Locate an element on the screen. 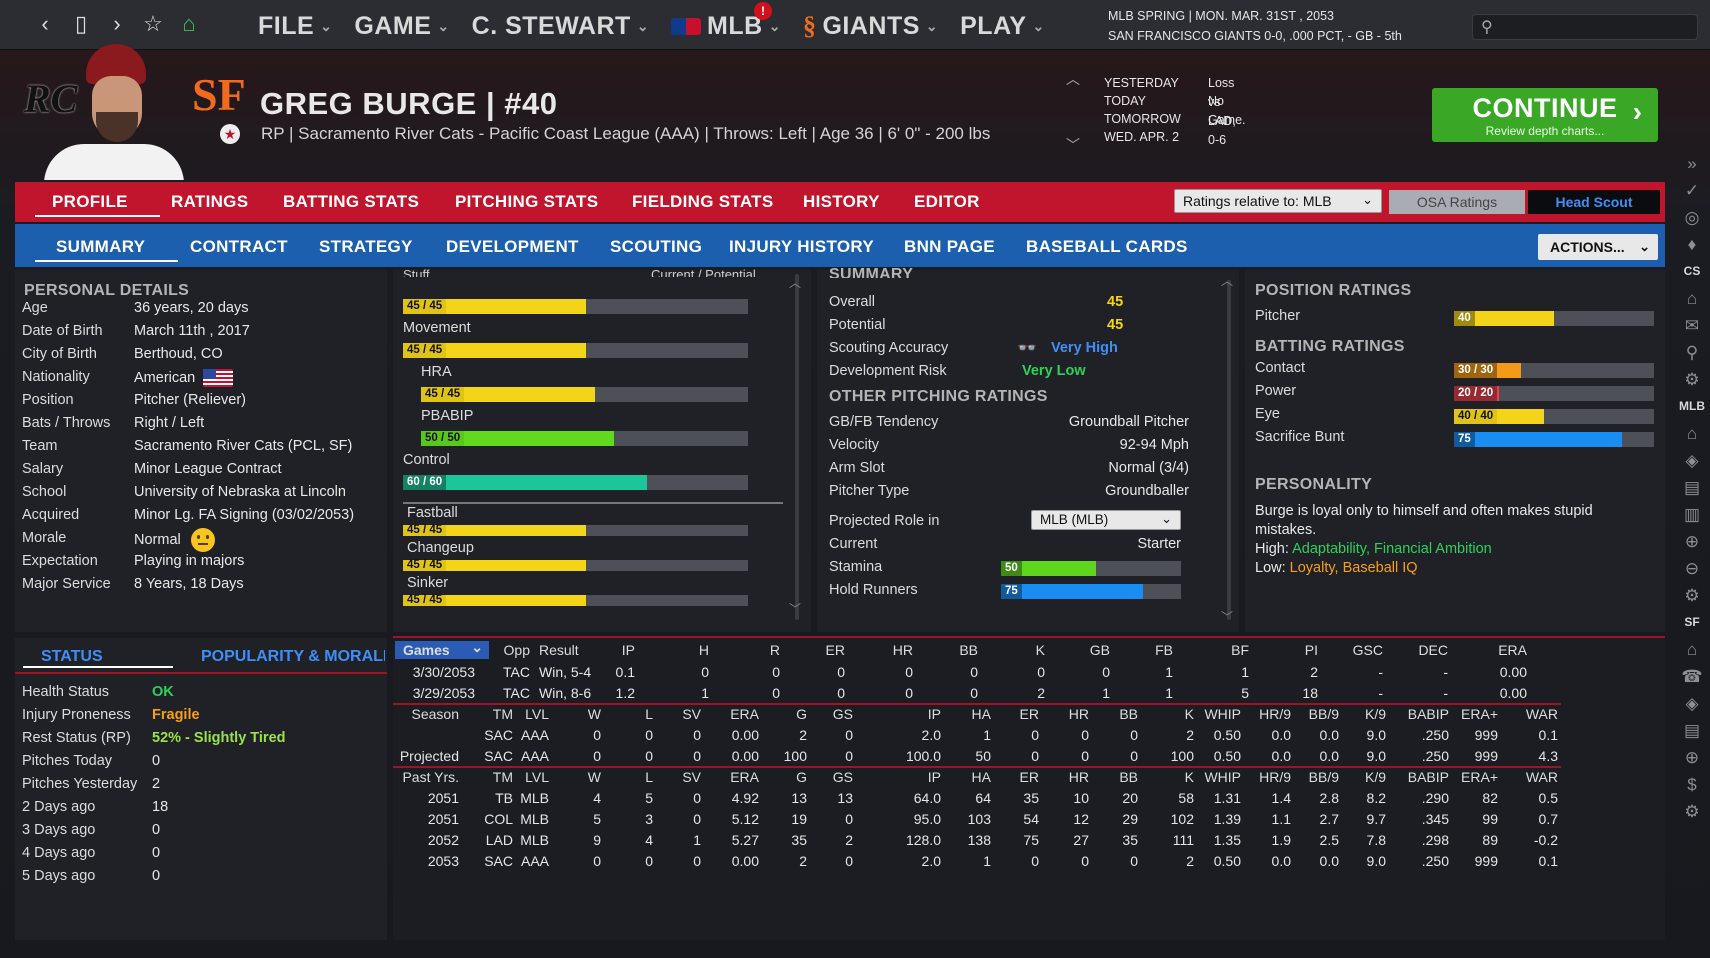  season-col-header: W is located at coordinates (594, 714).